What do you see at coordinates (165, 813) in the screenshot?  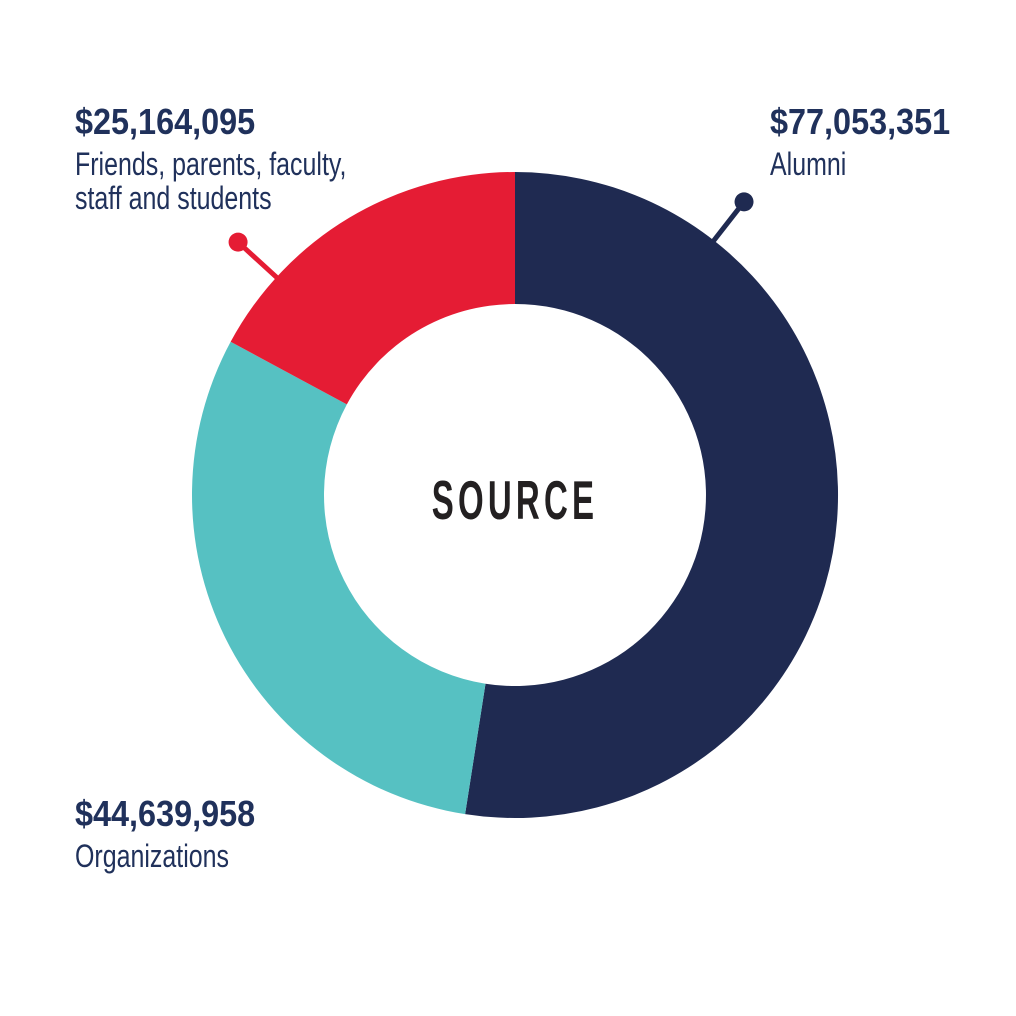 I see `label-organizations-amount: $44,639,958` at bounding box center [165, 813].